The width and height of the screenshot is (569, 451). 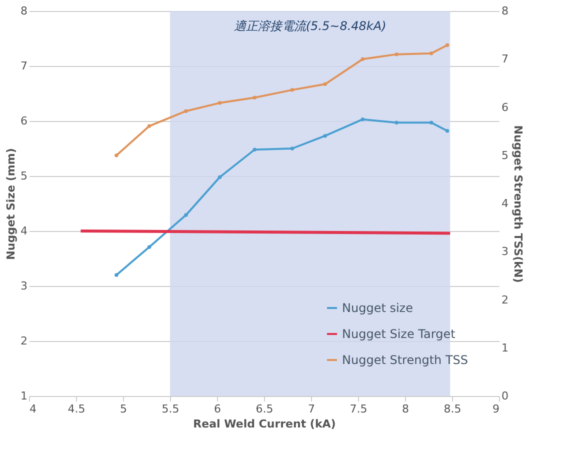 What do you see at coordinates (505, 347) in the screenshot?
I see `y2-tick-label: 1` at bounding box center [505, 347].